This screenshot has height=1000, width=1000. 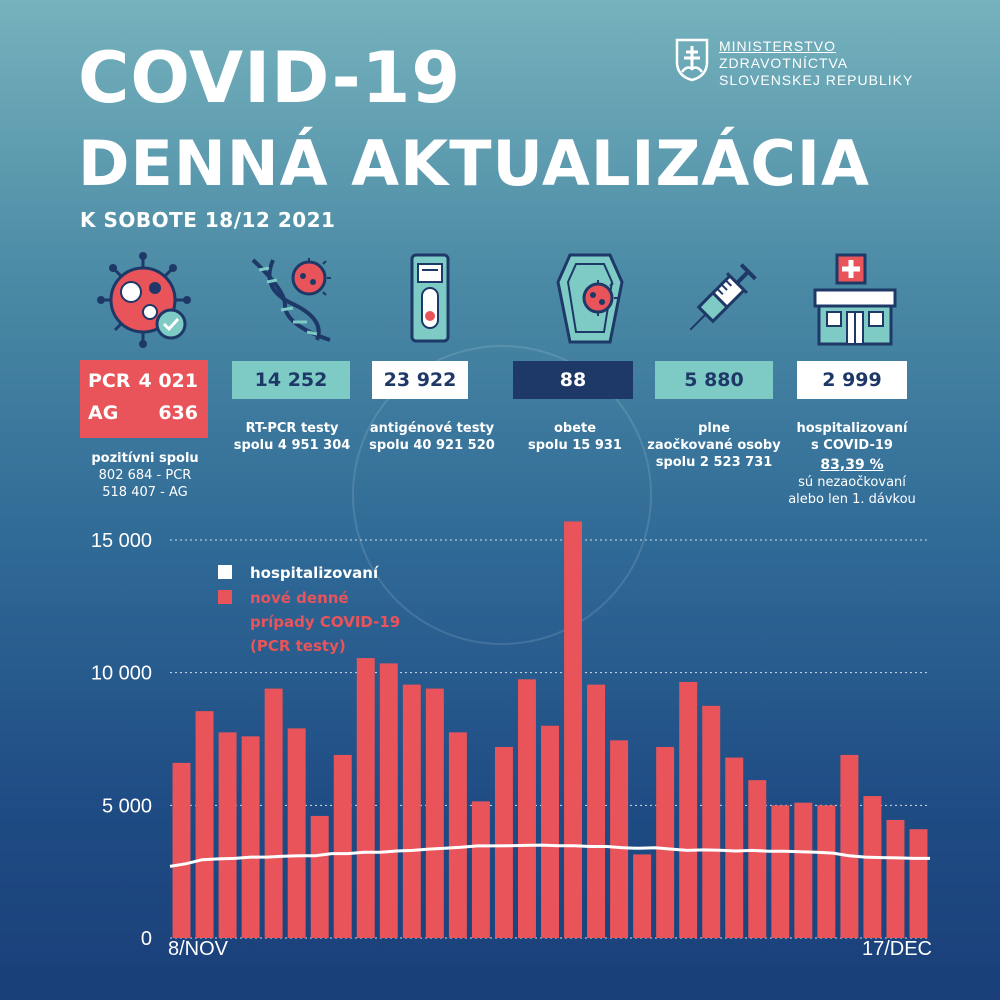 I want to click on unvaccinated-percent: 83,39 %, so click(x=852, y=465).